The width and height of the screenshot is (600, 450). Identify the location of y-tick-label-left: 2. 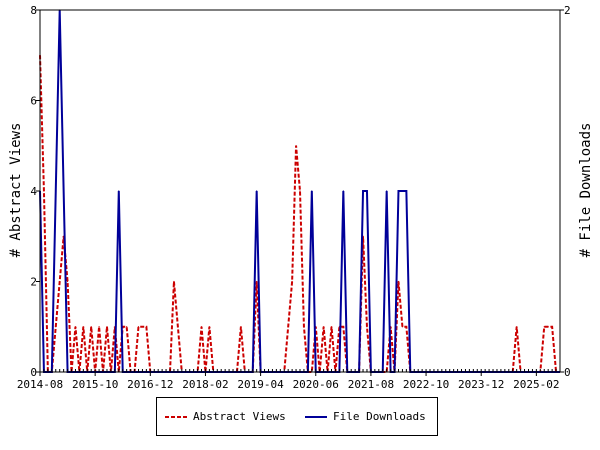
(33, 282).